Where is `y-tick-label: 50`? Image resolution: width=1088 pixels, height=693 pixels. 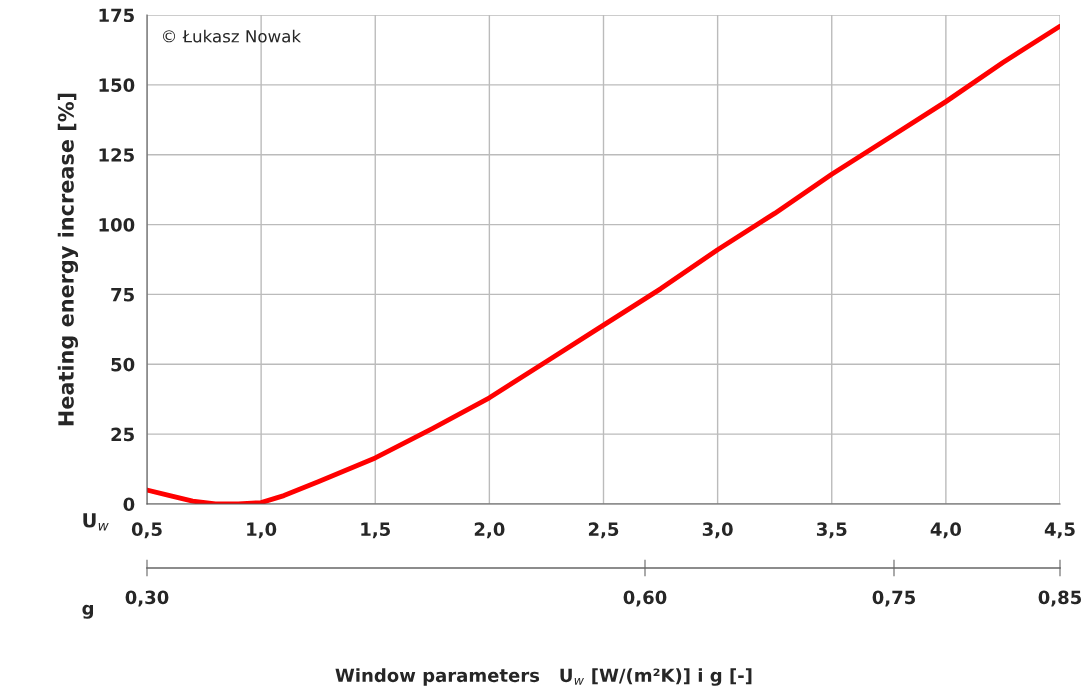
y-tick-label: 50 is located at coordinates (123, 364).